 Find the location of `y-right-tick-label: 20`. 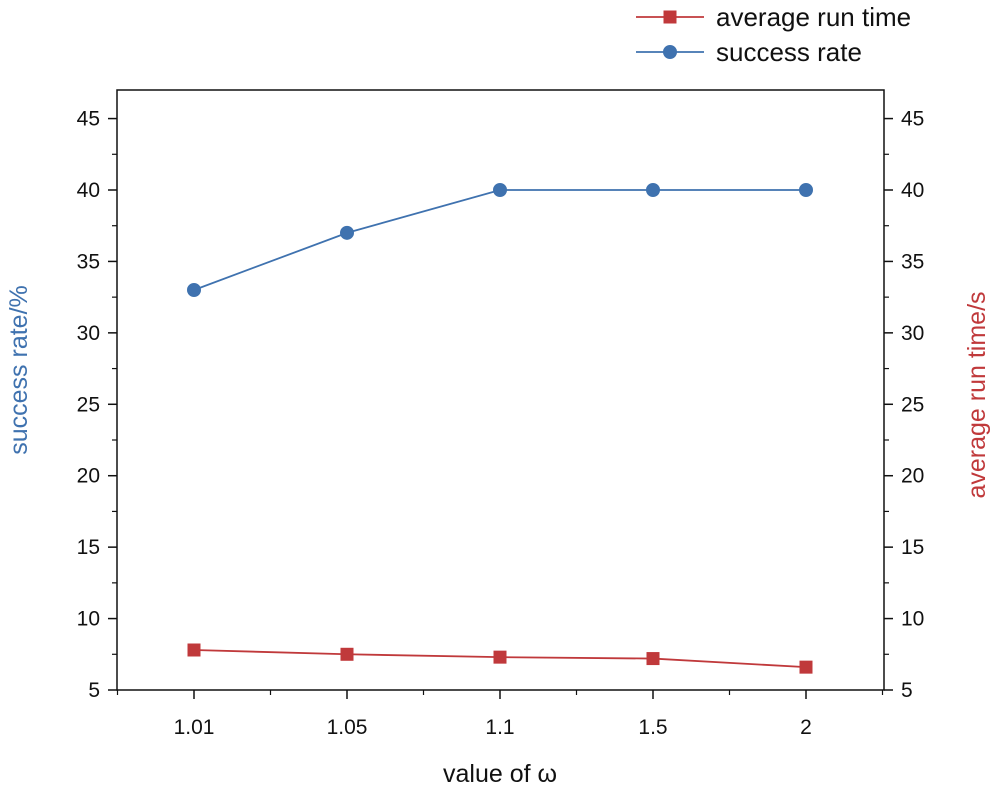

y-right-tick-label: 20 is located at coordinates (912, 476).